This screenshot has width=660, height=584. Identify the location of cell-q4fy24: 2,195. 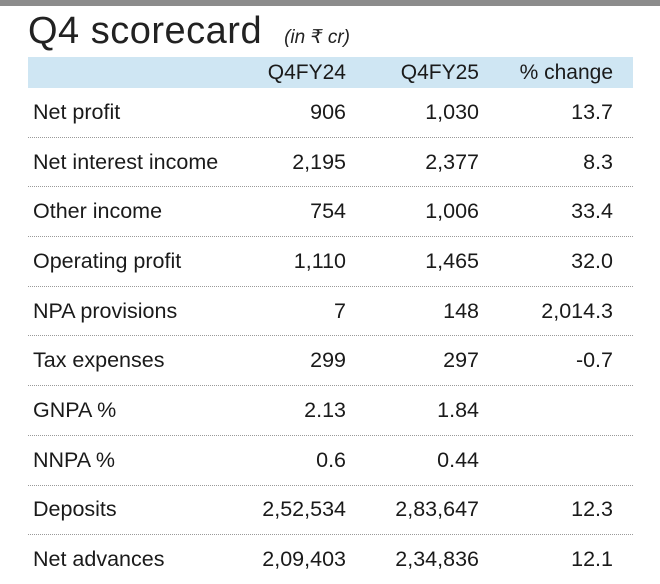
(319, 161).